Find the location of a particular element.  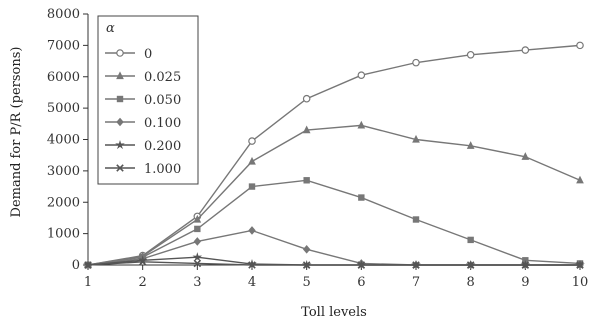

y-tick-label: 7000 is located at coordinates (63, 45).